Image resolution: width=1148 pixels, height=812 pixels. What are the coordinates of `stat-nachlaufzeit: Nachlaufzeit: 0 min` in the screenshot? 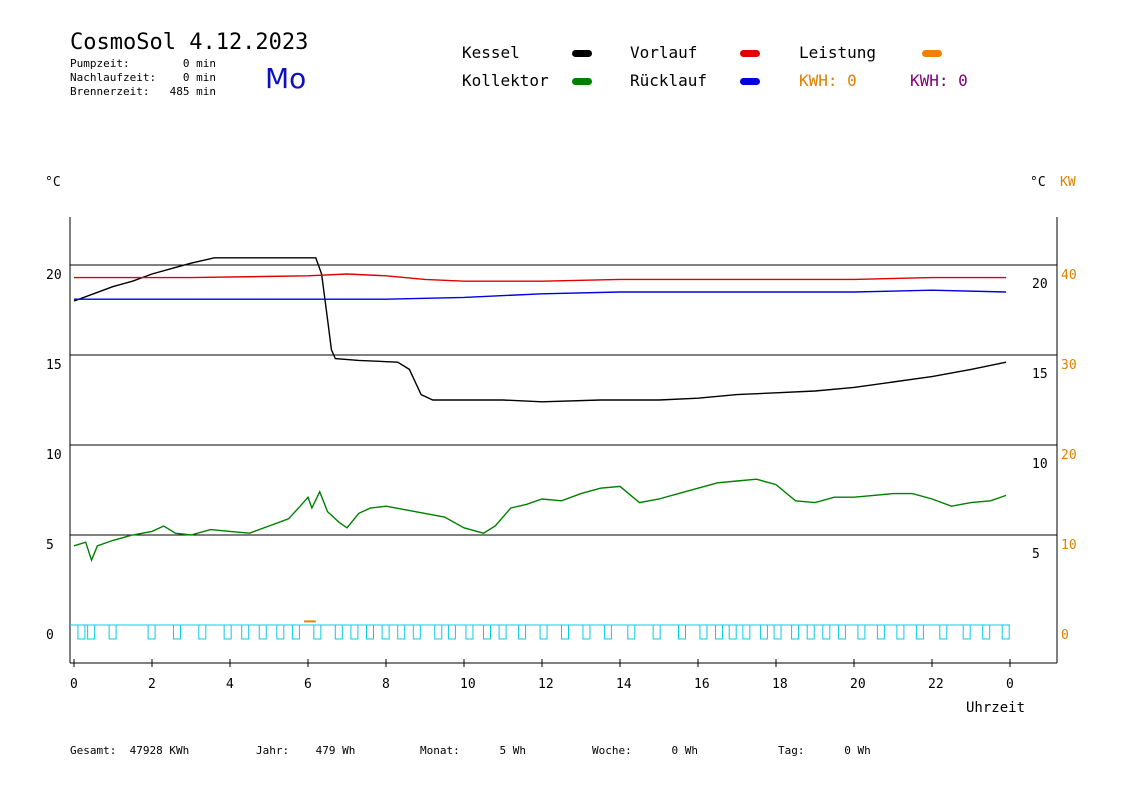 It's located at (143, 77).